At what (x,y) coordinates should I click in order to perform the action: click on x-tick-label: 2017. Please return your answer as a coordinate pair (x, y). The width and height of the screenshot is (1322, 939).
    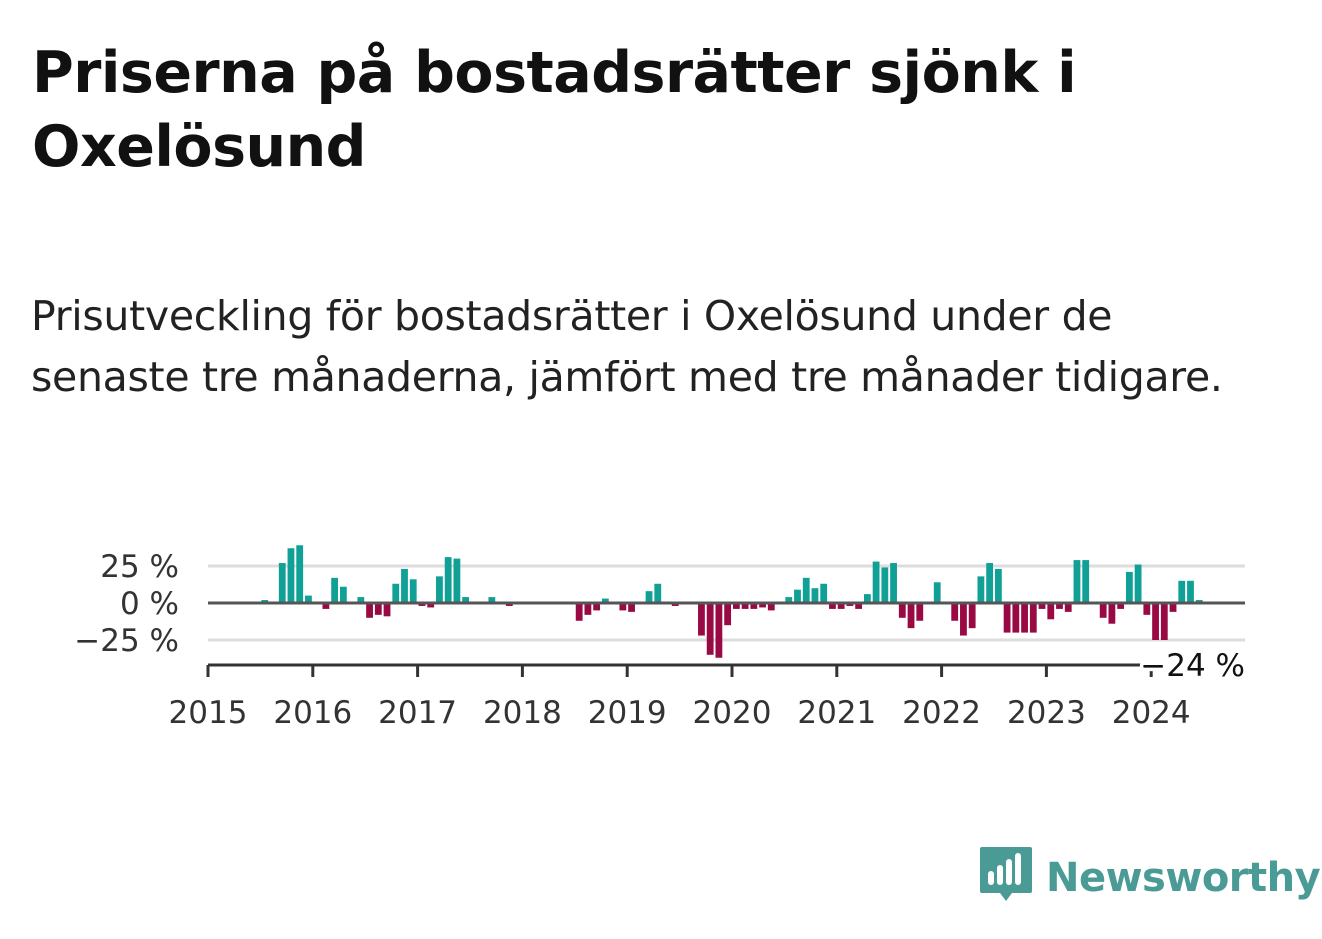
    Looking at the image, I should click on (417, 713).